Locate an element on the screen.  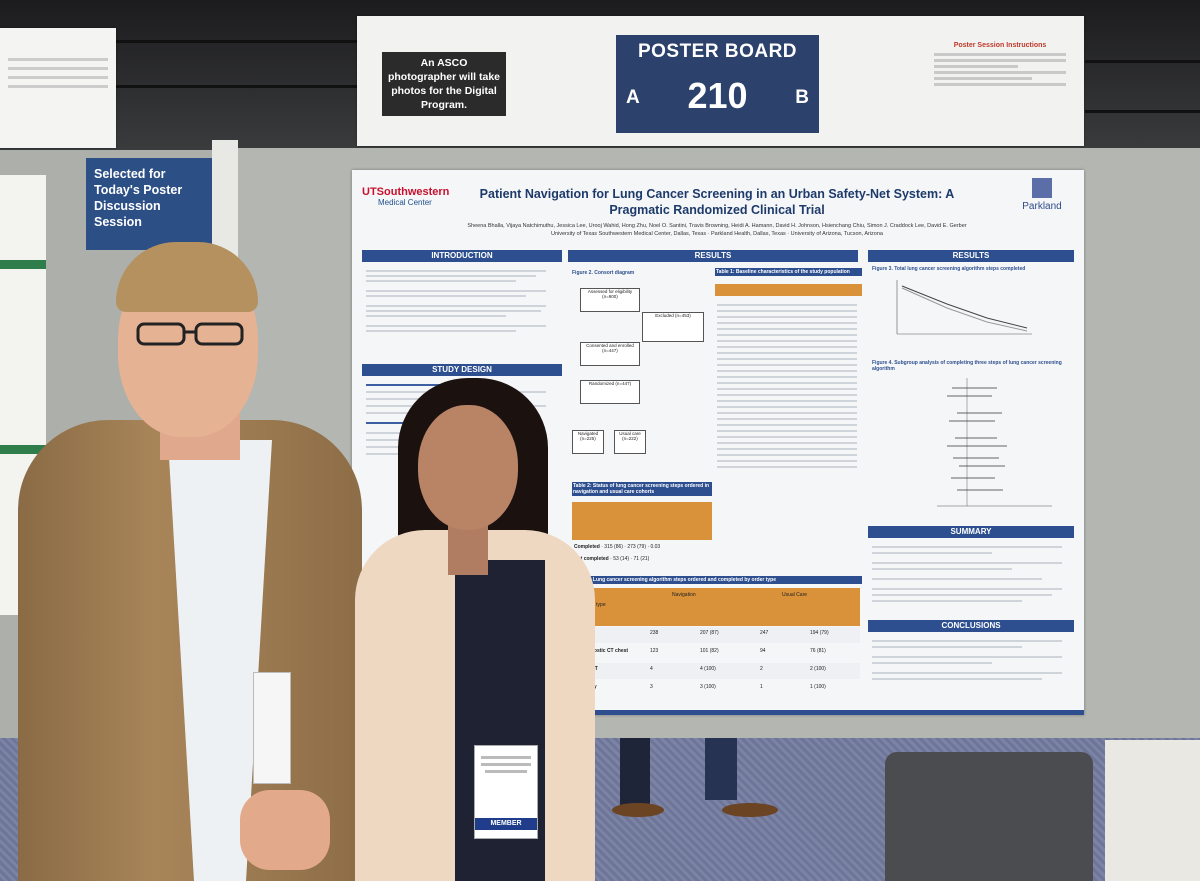
board-side-b: B is located at coordinates (802, 97).